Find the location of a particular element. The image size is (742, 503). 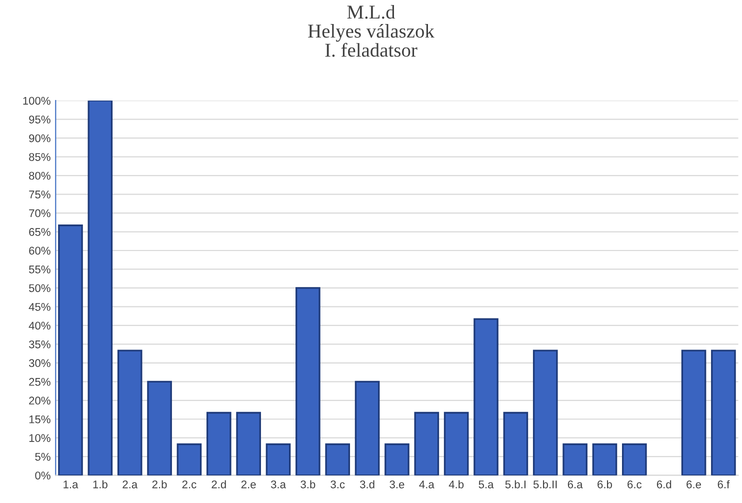

y-tick-label: 100% is located at coordinates (36, 100).